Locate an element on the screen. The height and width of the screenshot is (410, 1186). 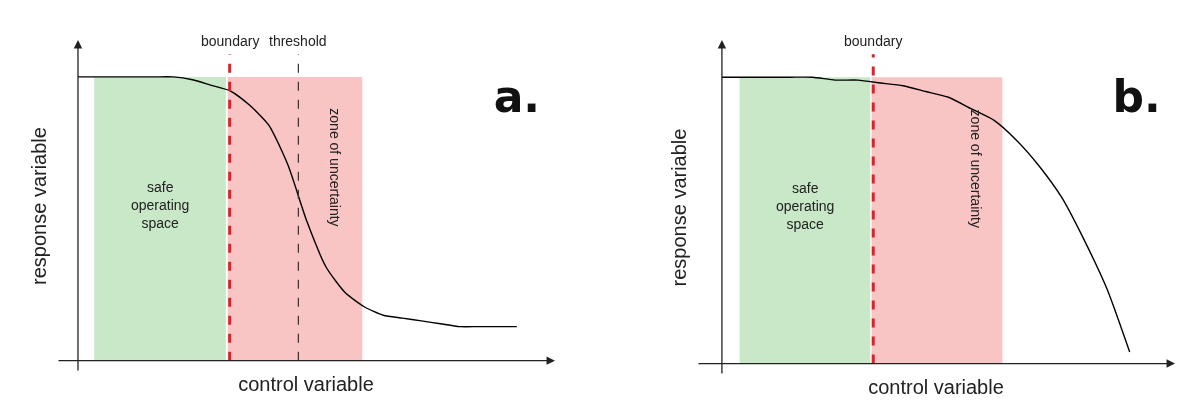
chart-title: b. is located at coordinates (1136, 97).